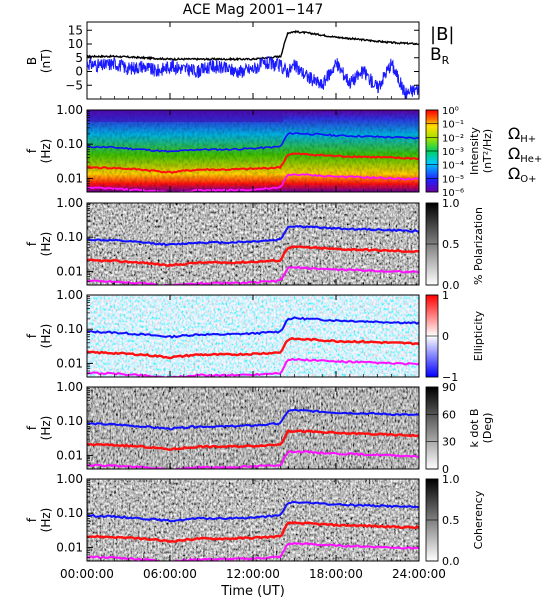  I want to click on colorbar-tick-label: 10⁻¹, so click(453, 125).